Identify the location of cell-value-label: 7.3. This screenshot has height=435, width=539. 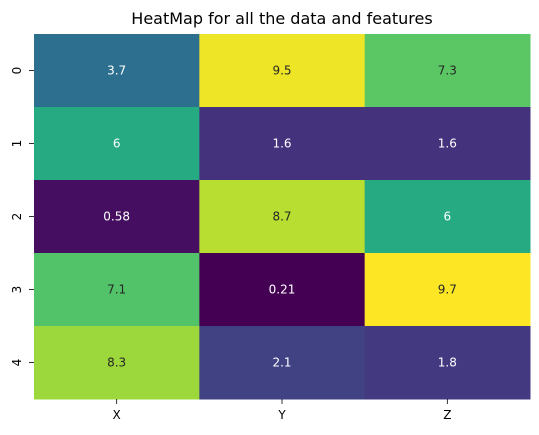
(447, 71).